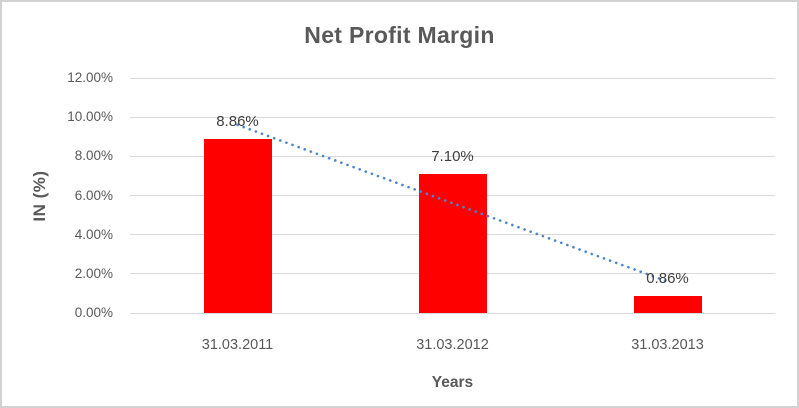 The height and width of the screenshot is (408, 799). What do you see at coordinates (452, 243) in the screenshot?
I see `bar-31.03.2012` at bounding box center [452, 243].